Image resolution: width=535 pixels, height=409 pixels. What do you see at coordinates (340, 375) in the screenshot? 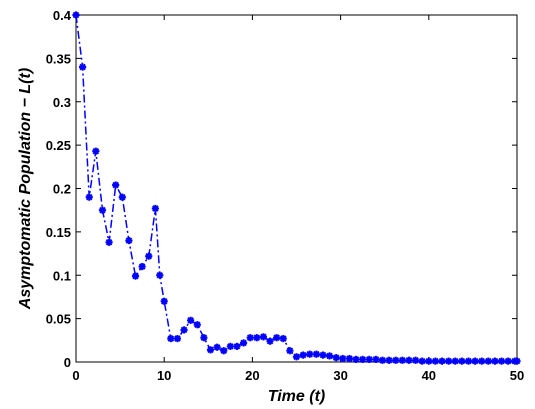
I see `x-tick-label: 30` at bounding box center [340, 375].